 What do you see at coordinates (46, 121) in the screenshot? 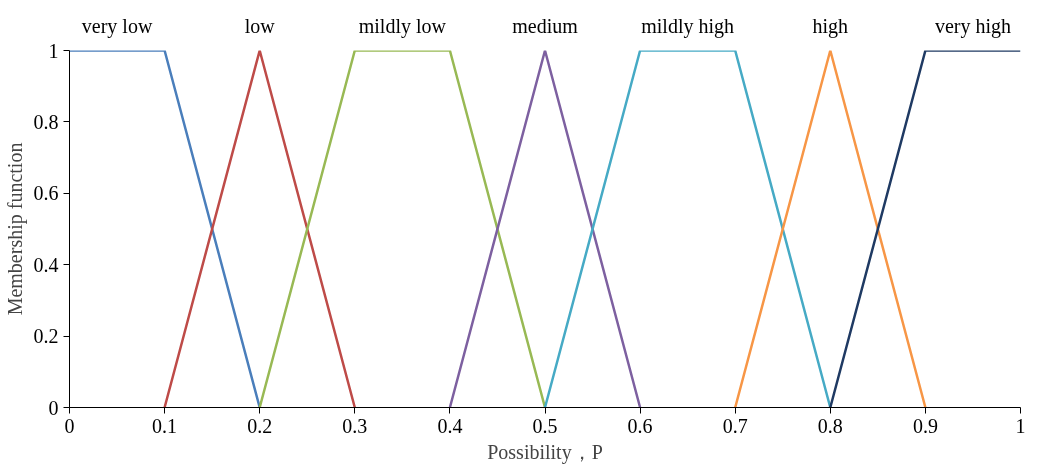
I see `y-tick-label: 0.8` at bounding box center [46, 121].